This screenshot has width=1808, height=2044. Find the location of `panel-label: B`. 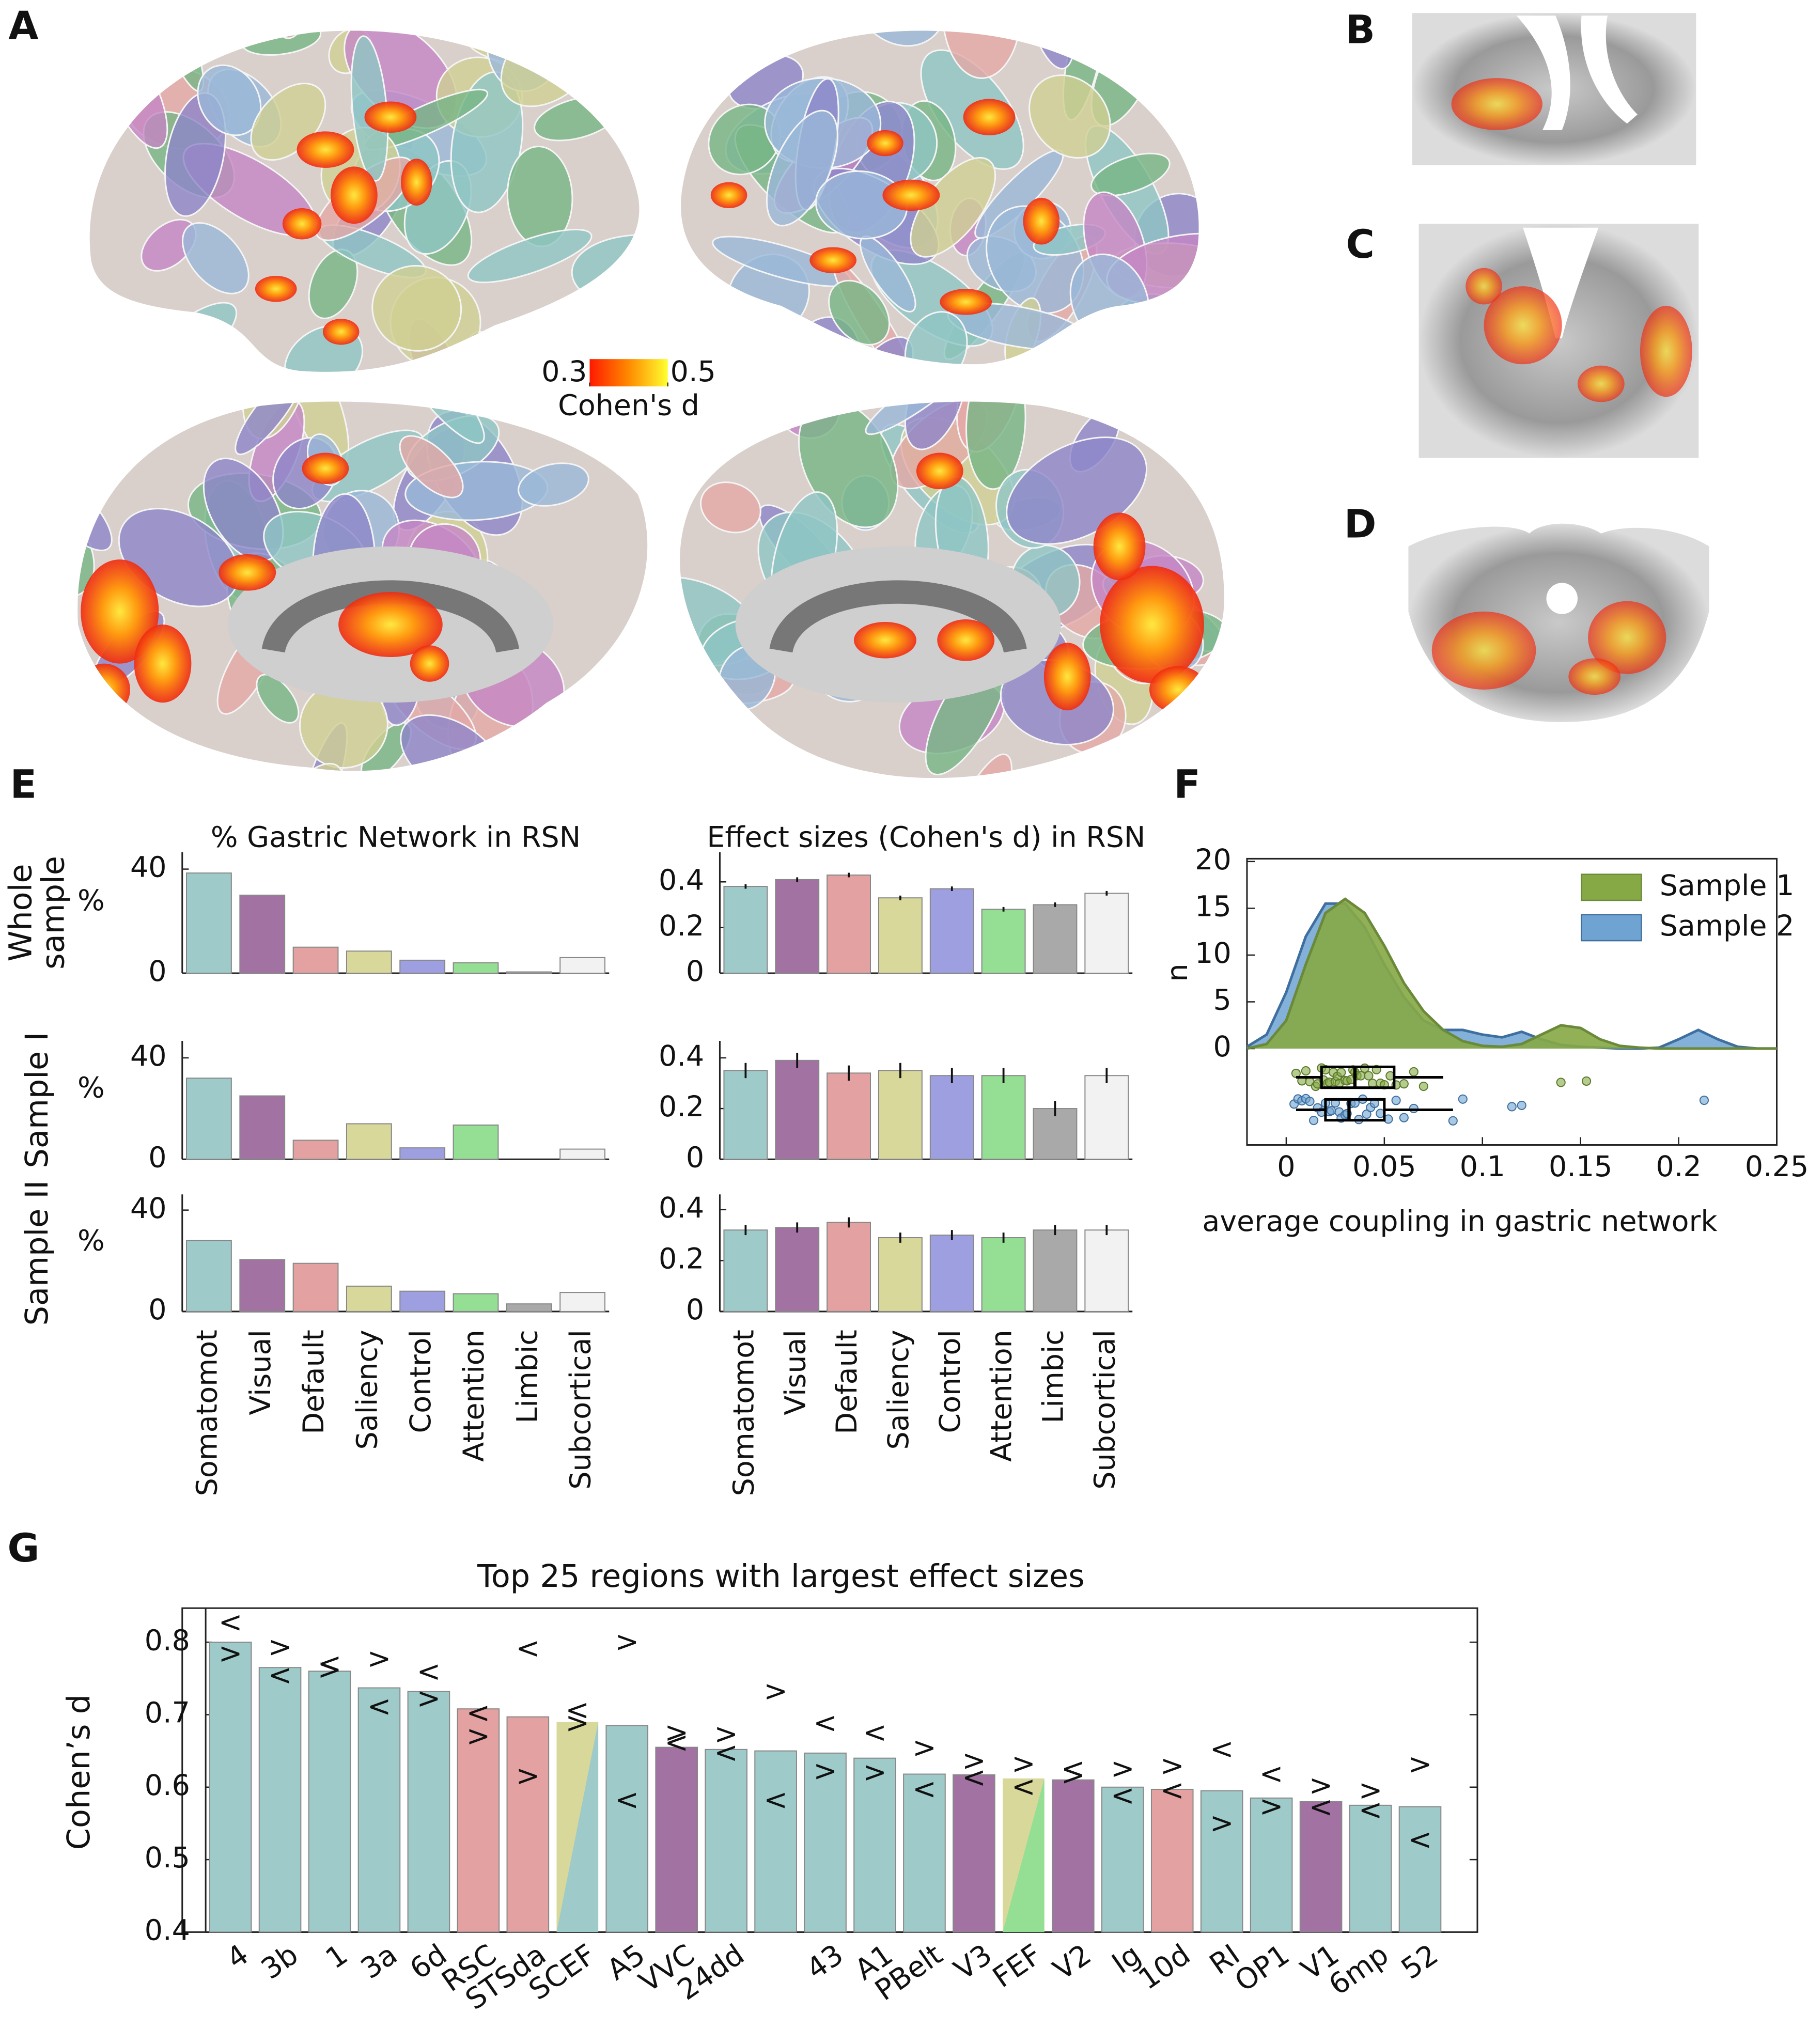

panel-label: B is located at coordinates (1360, 29).